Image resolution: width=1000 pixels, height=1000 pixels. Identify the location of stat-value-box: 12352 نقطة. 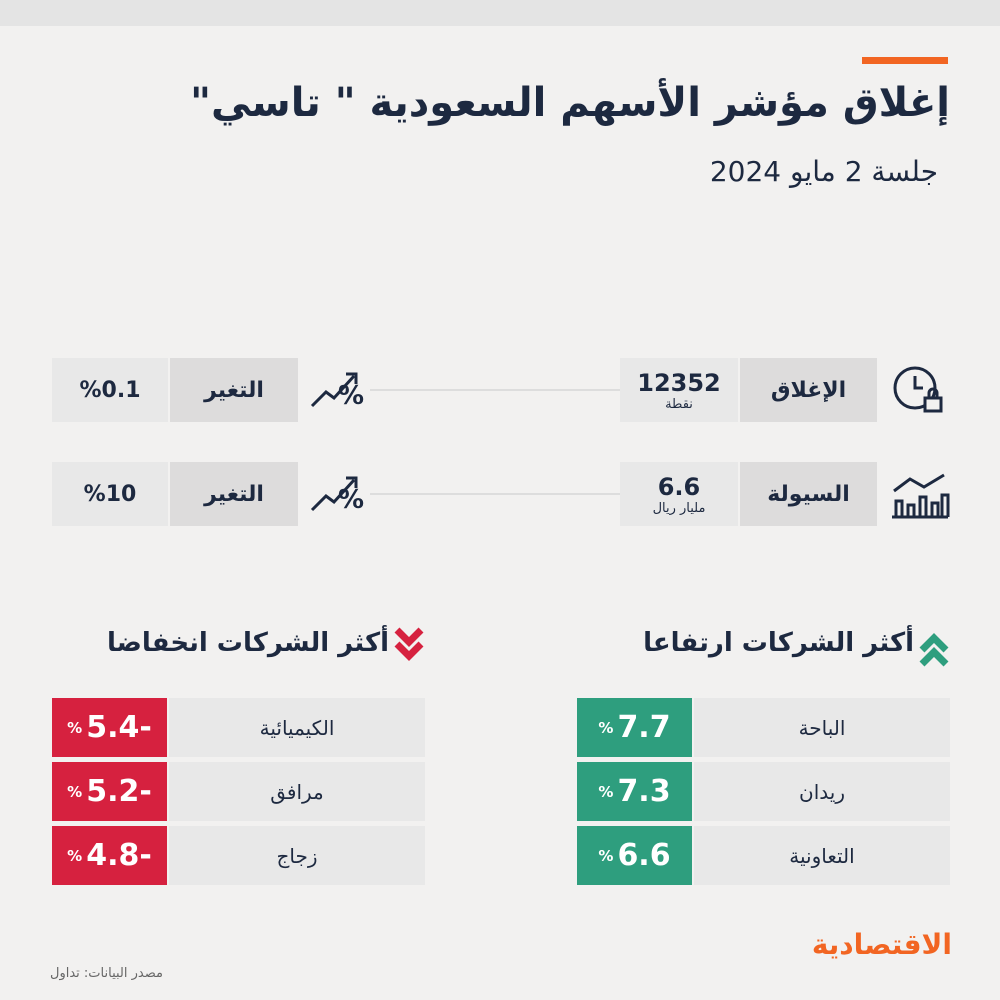
(679, 390).